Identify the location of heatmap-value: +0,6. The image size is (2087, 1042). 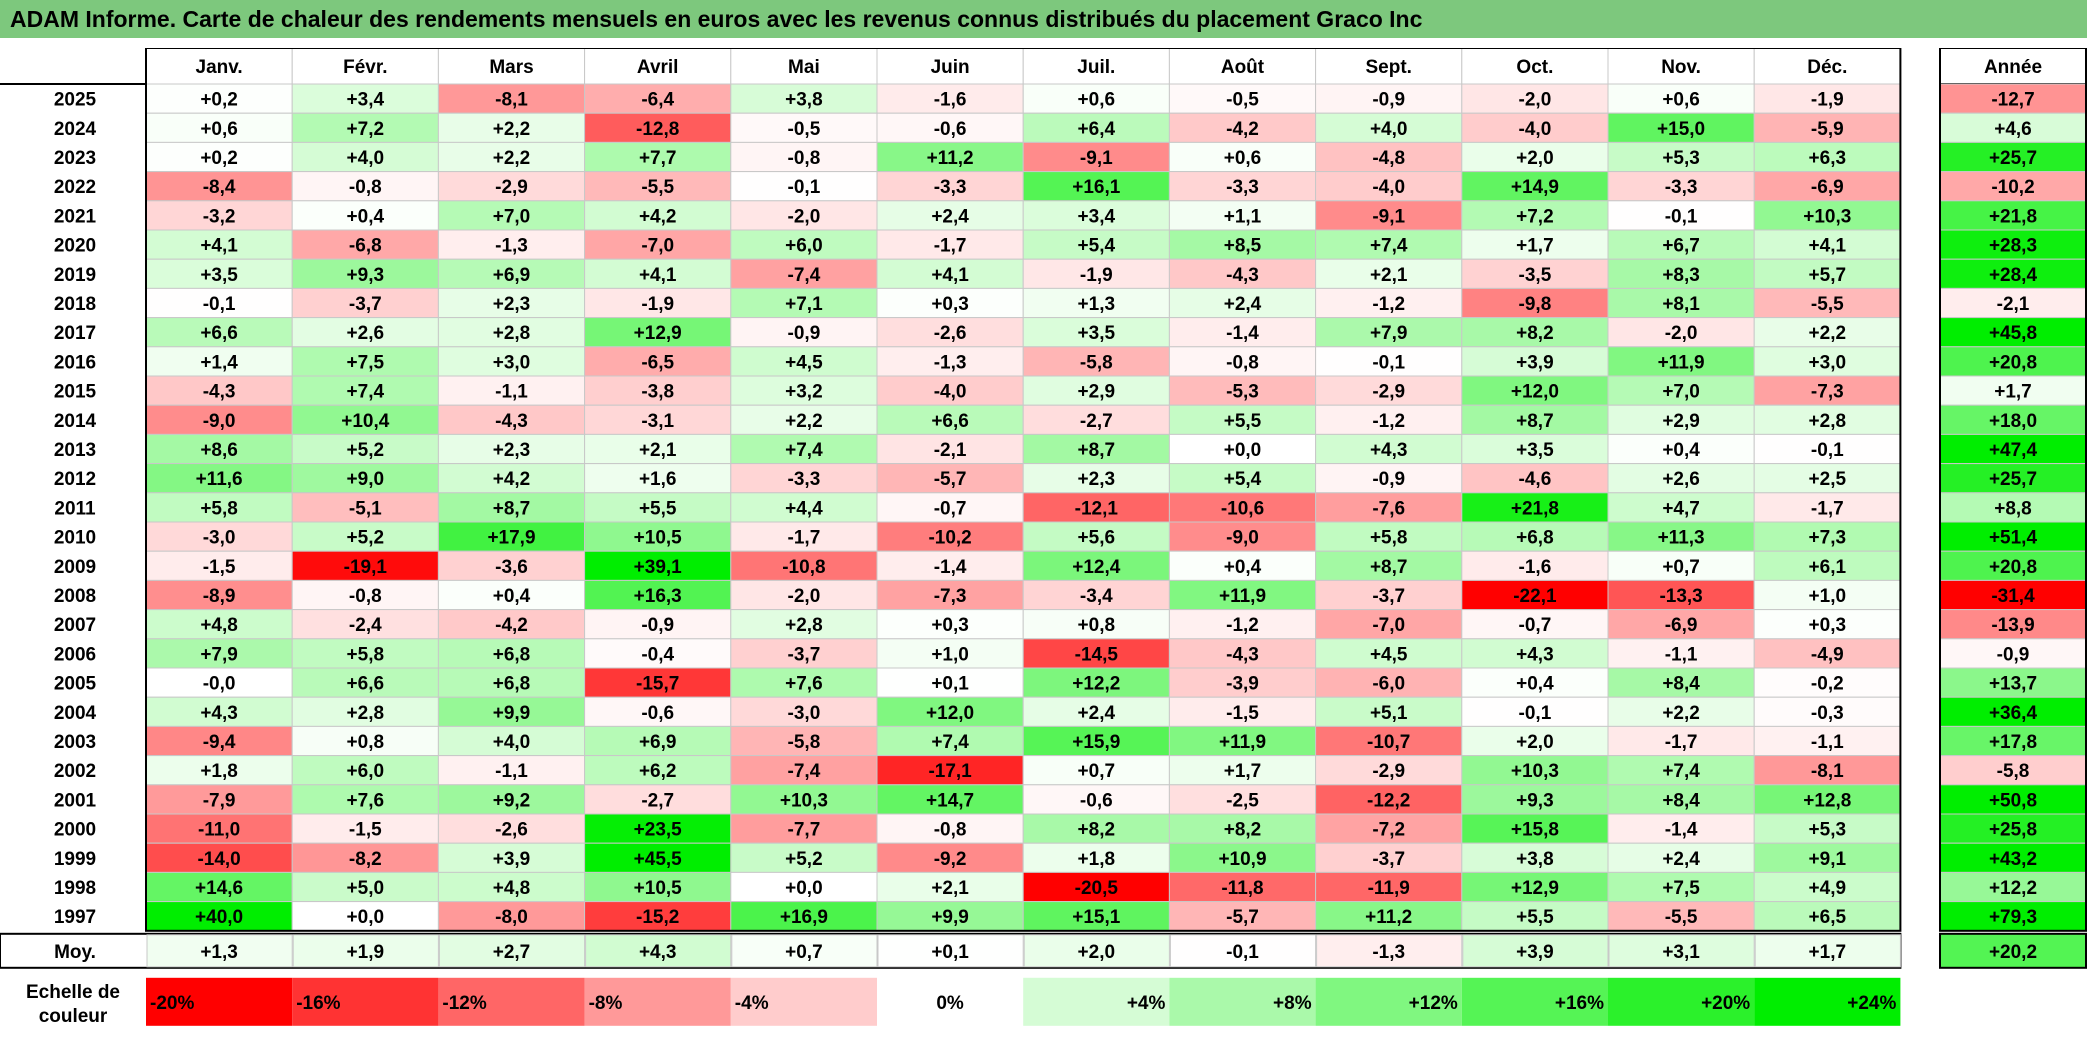
(1681, 100).